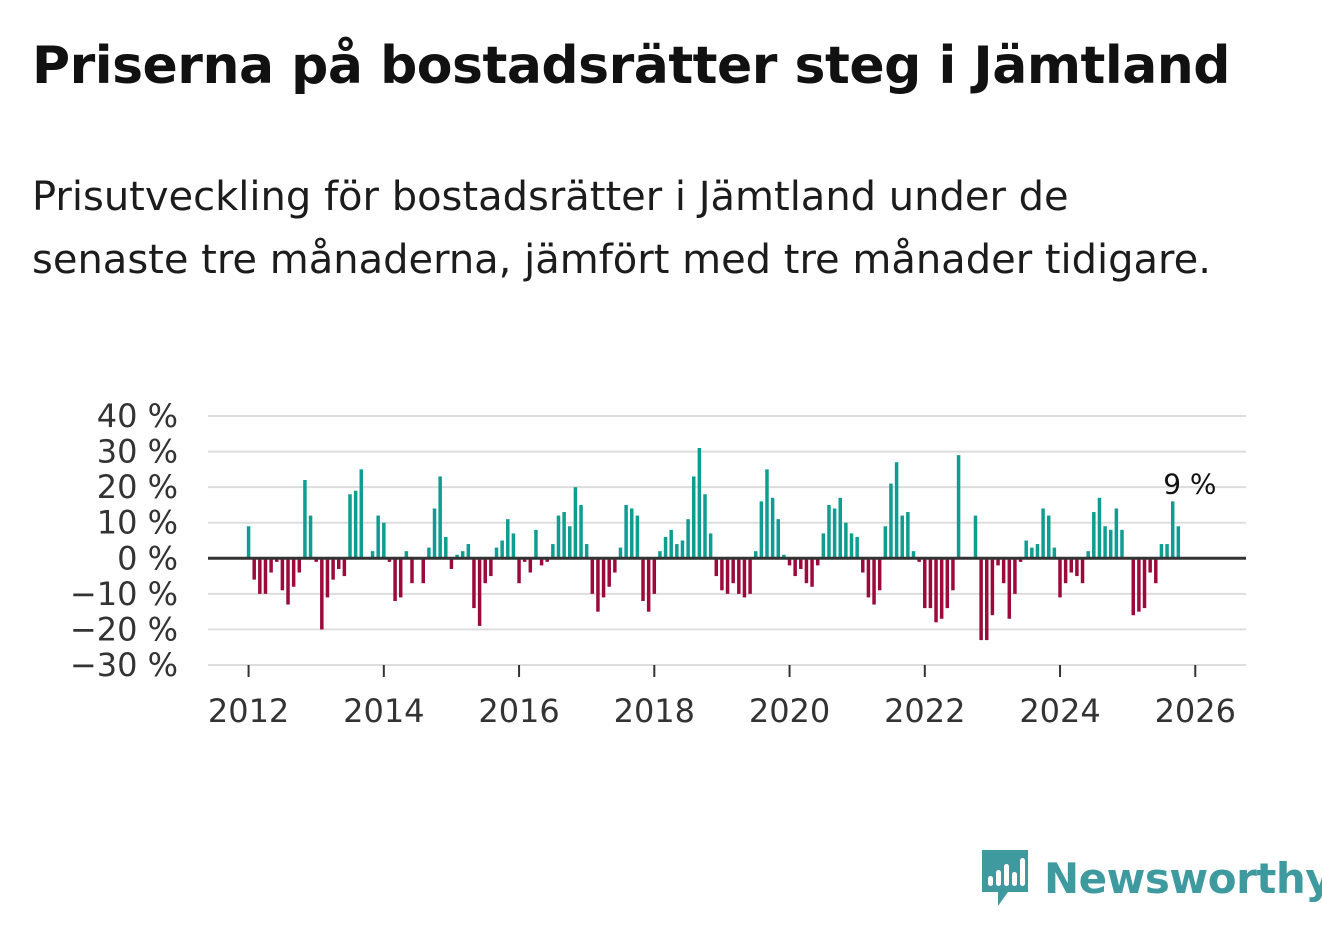 This screenshot has height=939, width=1322. Describe the element at coordinates (1195, 711) in the screenshot. I see `x-tick-label: 2026` at that location.